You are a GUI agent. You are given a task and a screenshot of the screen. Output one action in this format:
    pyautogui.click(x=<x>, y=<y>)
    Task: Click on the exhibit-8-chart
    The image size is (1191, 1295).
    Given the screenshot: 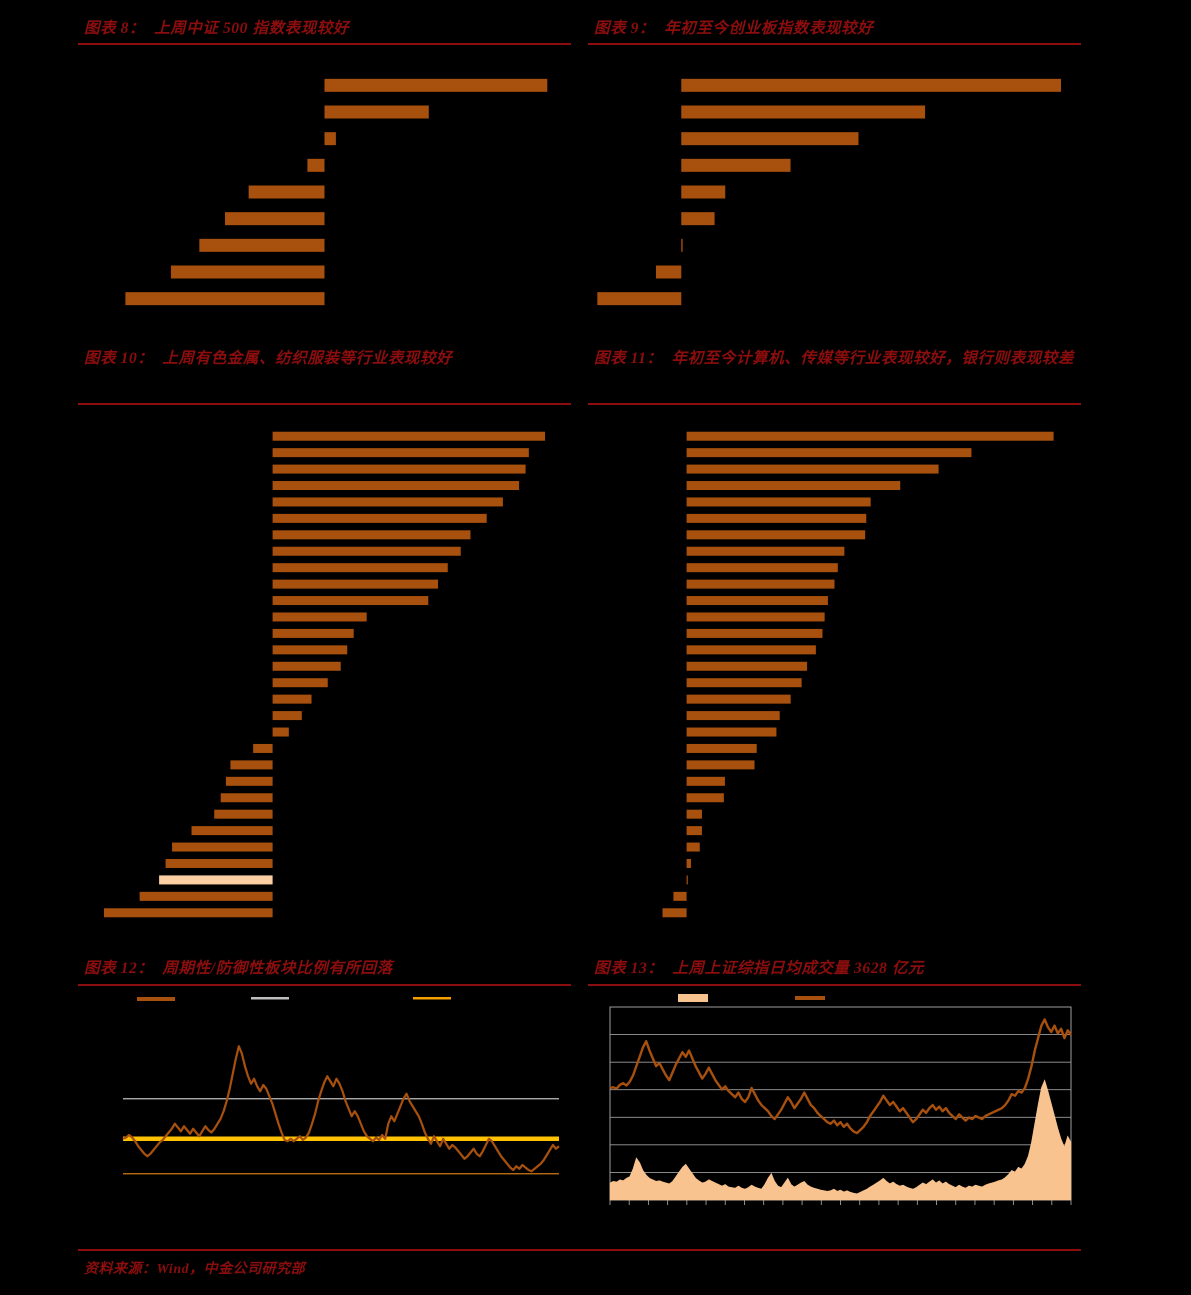 What is the action you would take?
    pyautogui.click(x=324, y=192)
    